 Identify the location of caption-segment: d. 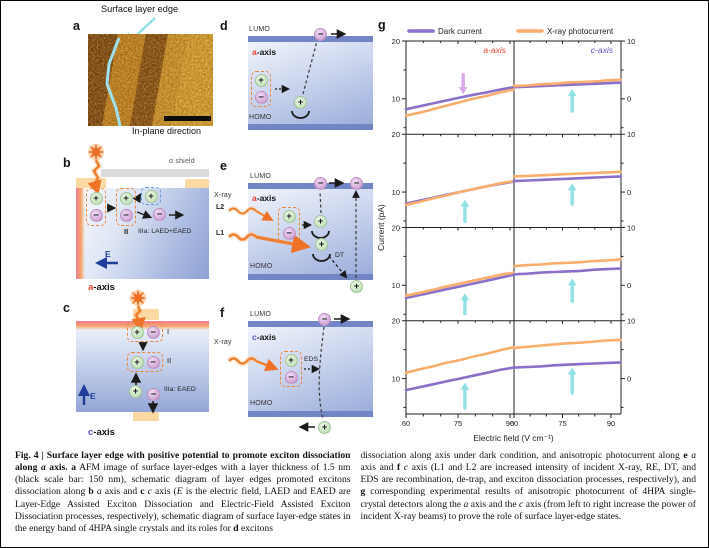
(236, 528).